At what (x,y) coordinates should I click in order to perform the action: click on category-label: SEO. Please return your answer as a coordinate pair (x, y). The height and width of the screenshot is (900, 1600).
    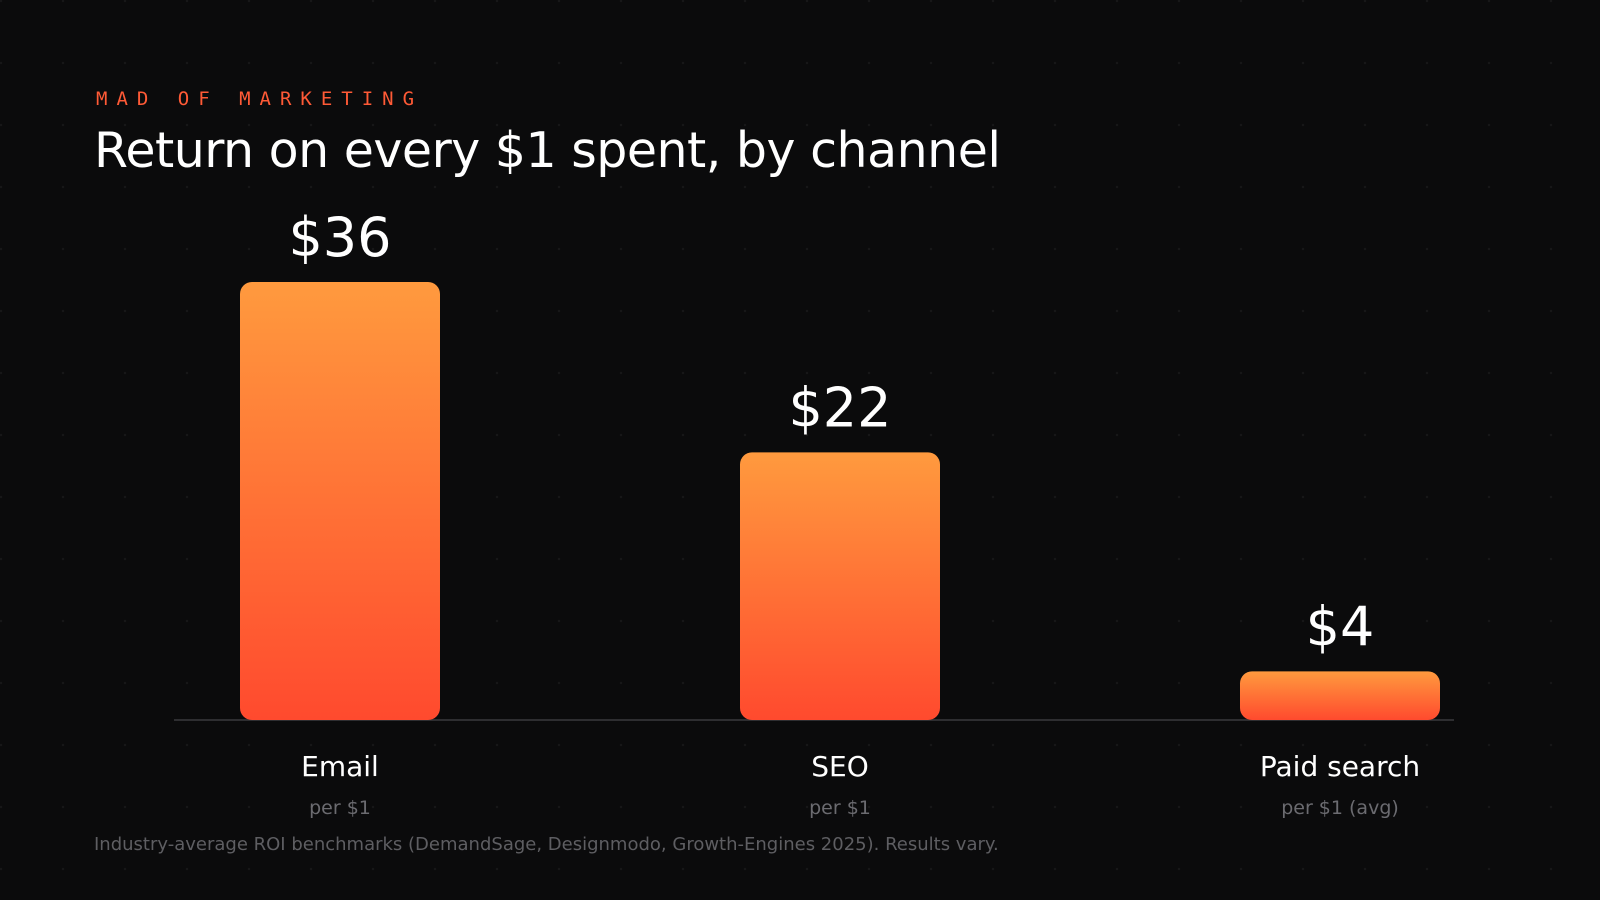
    Looking at the image, I should click on (840, 766).